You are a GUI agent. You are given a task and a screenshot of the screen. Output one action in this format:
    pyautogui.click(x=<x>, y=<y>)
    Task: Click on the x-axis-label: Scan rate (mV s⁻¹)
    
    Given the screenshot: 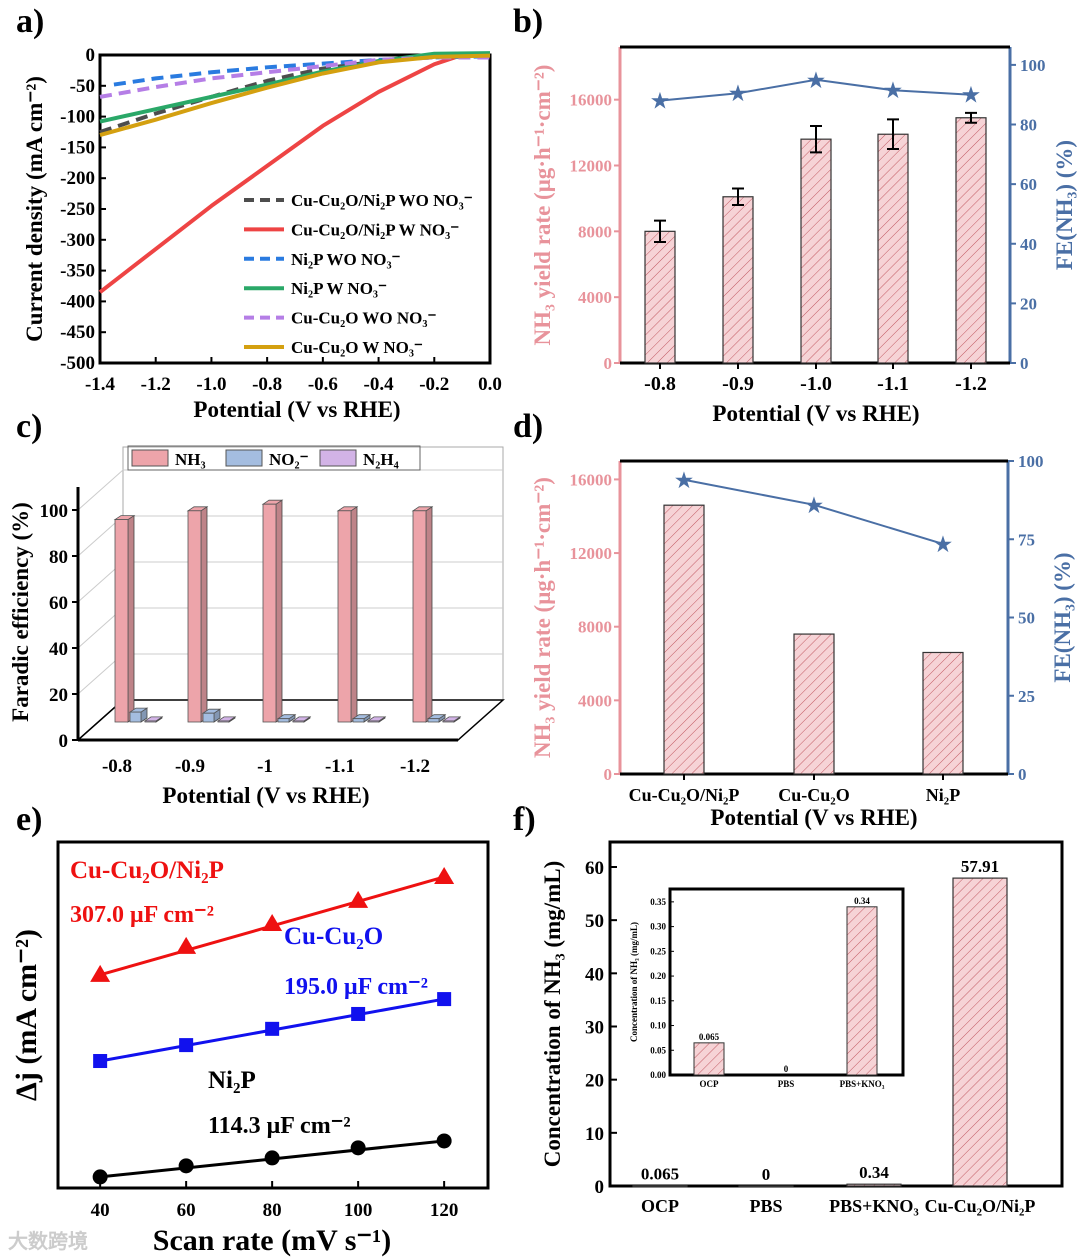 What is the action you would take?
    pyautogui.click(x=272, y=1240)
    